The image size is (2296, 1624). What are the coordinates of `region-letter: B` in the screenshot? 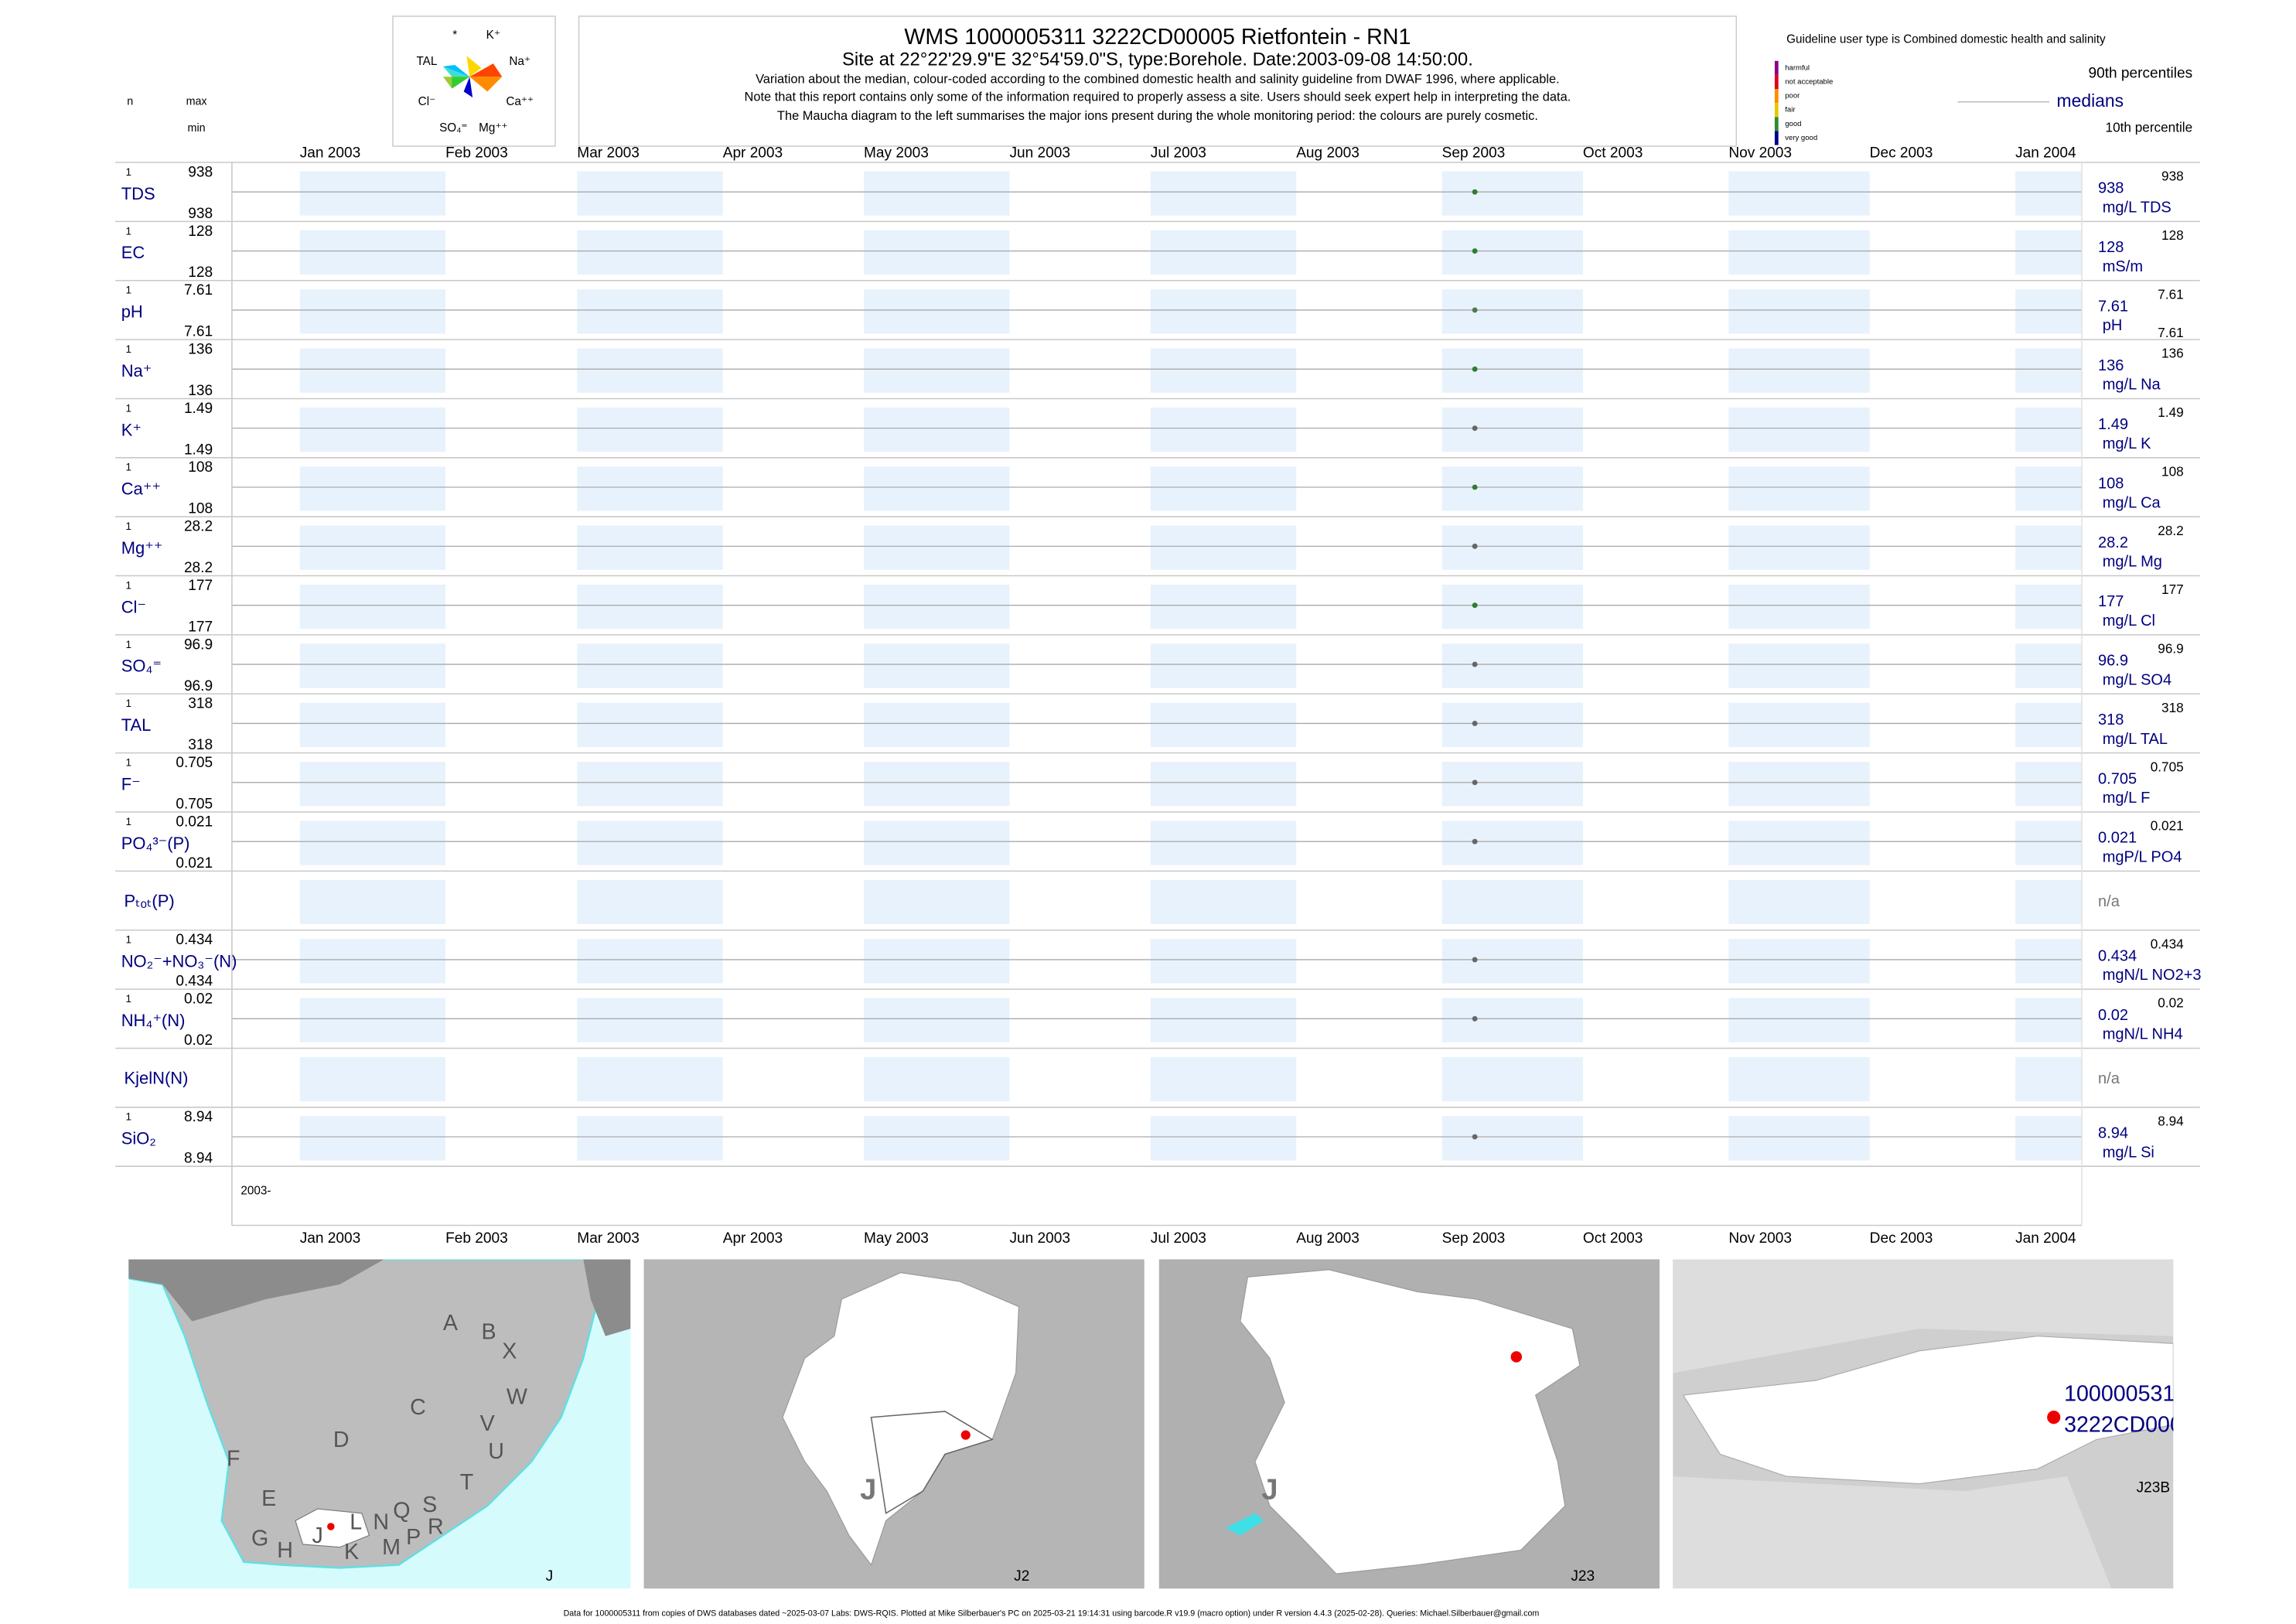 It's located at (489, 1331).